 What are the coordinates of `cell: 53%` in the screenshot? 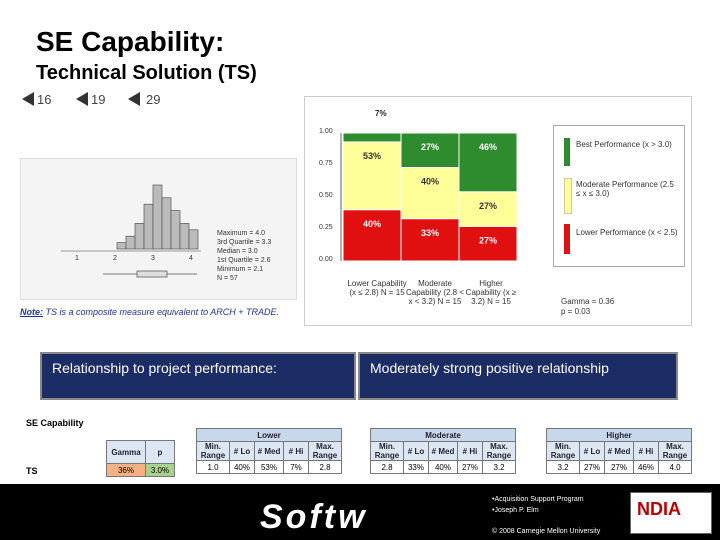 It's located at (269, 467).